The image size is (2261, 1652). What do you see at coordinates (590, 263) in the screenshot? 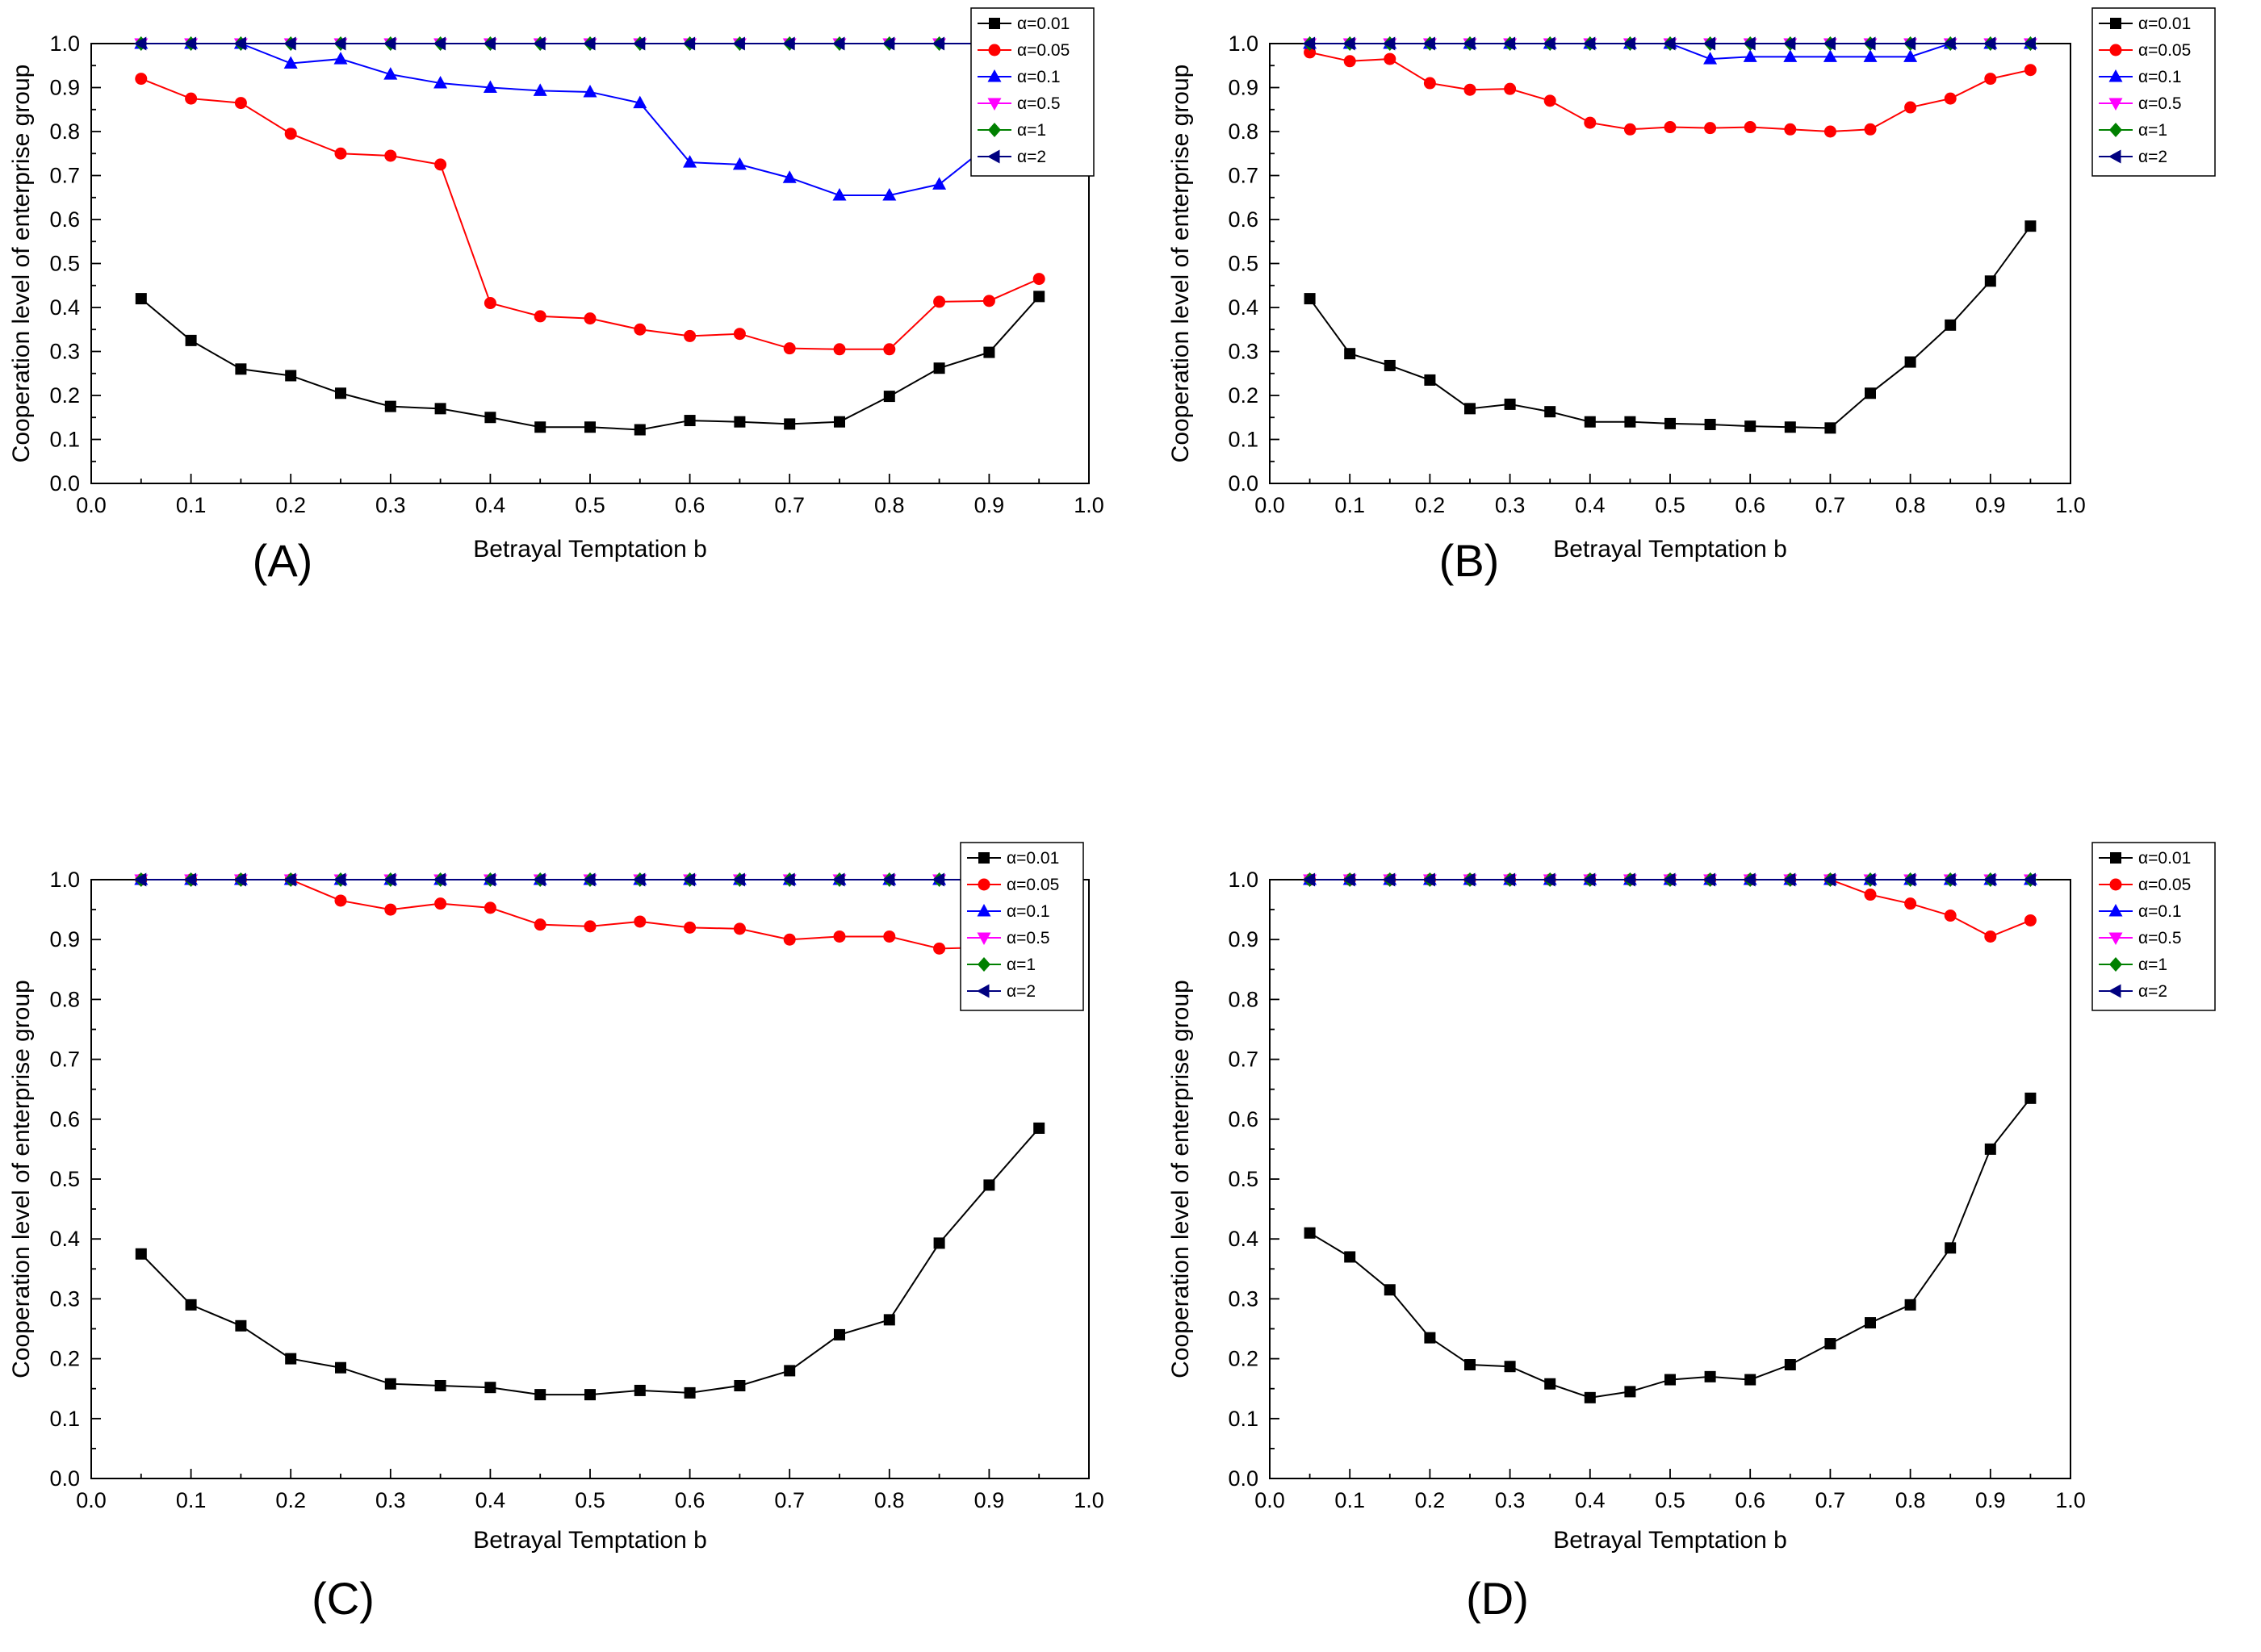
I see `plot-border` at bounding box center [590, 263].